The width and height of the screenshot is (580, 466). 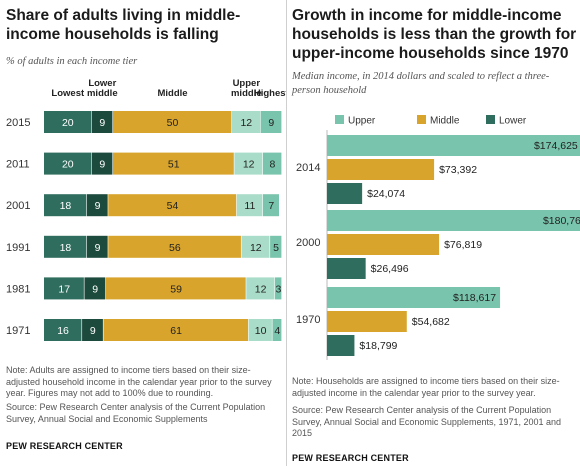 I want to click on bar-lower-2000, so click(x=346, y=268).